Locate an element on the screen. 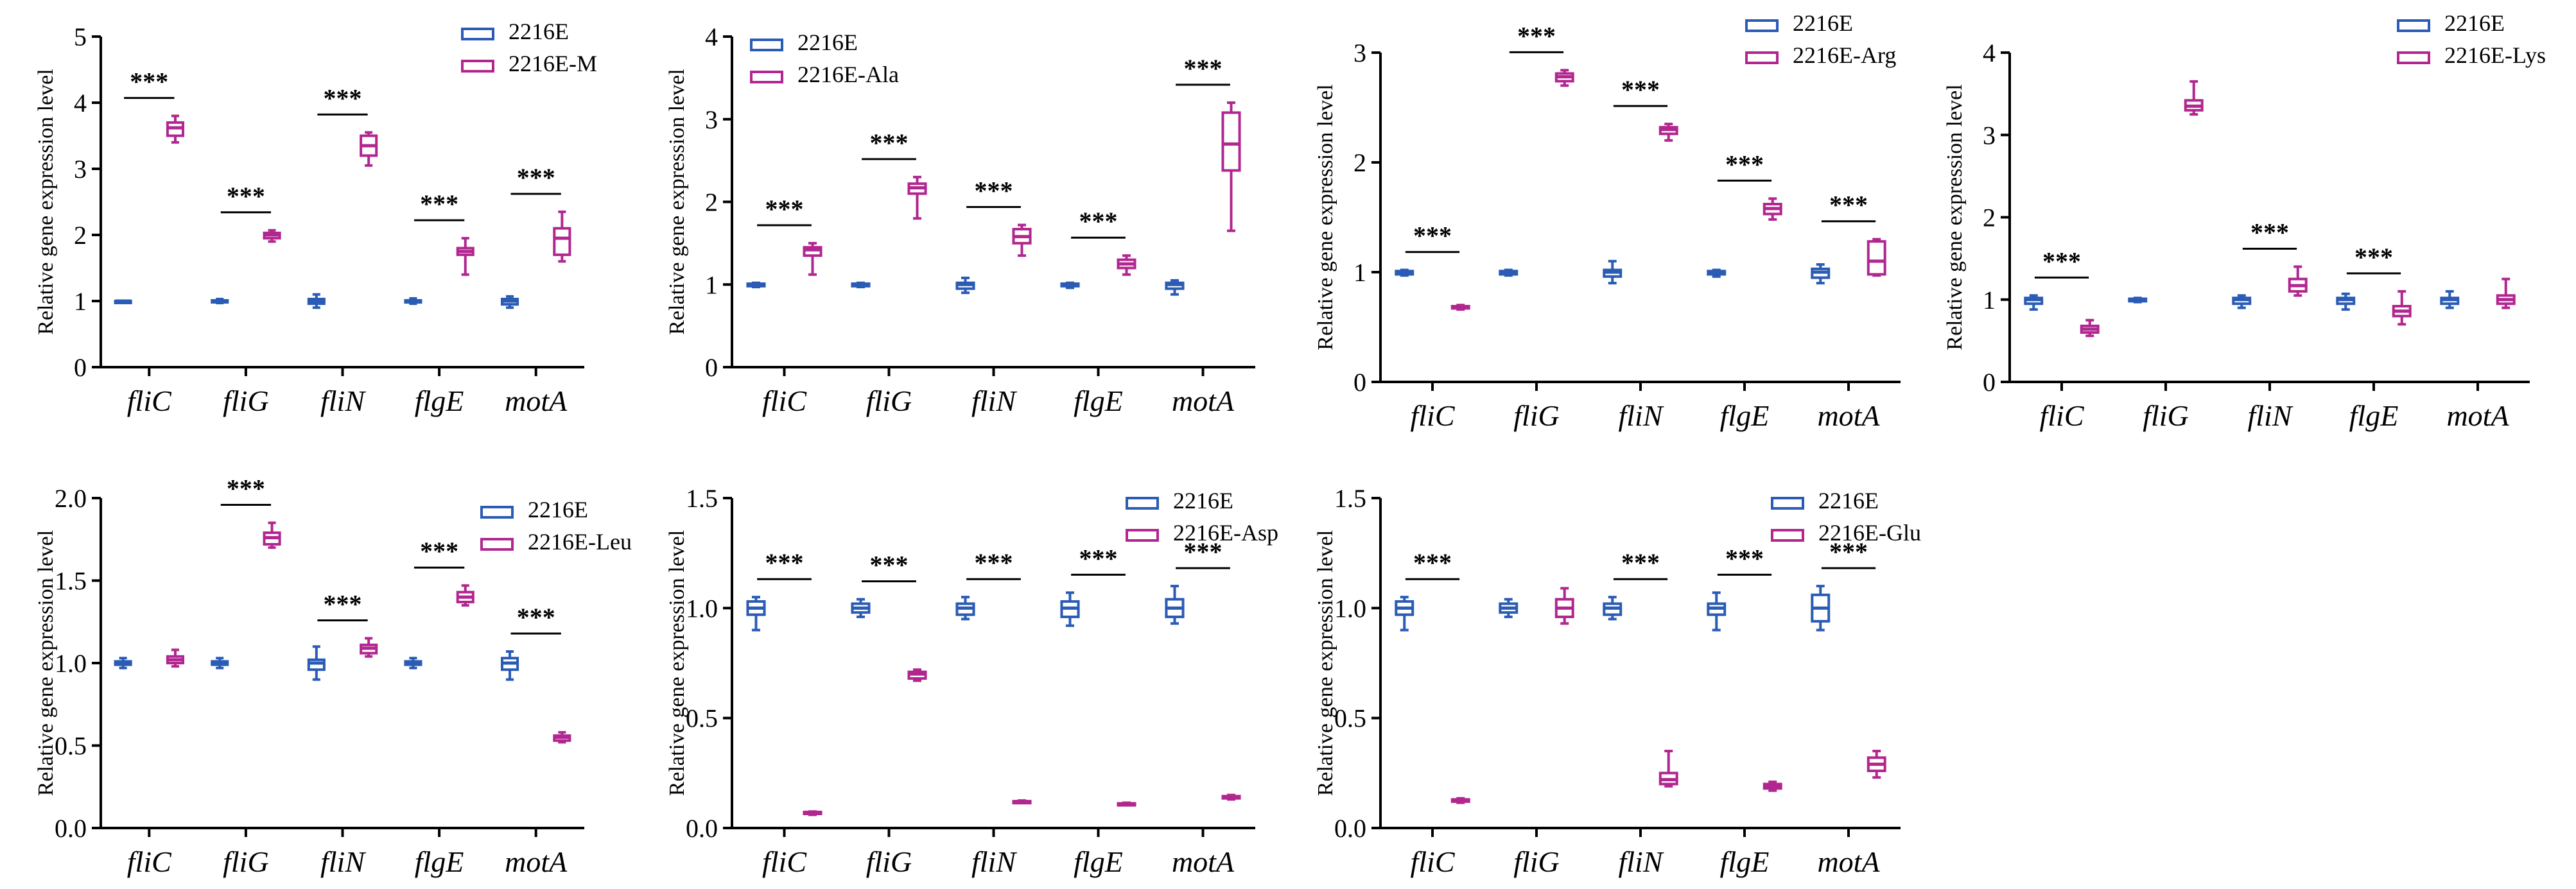 The width and height of the screenshot is (2576, 889). box-2216E-Leu-motA is located at coordinates (562, 737).